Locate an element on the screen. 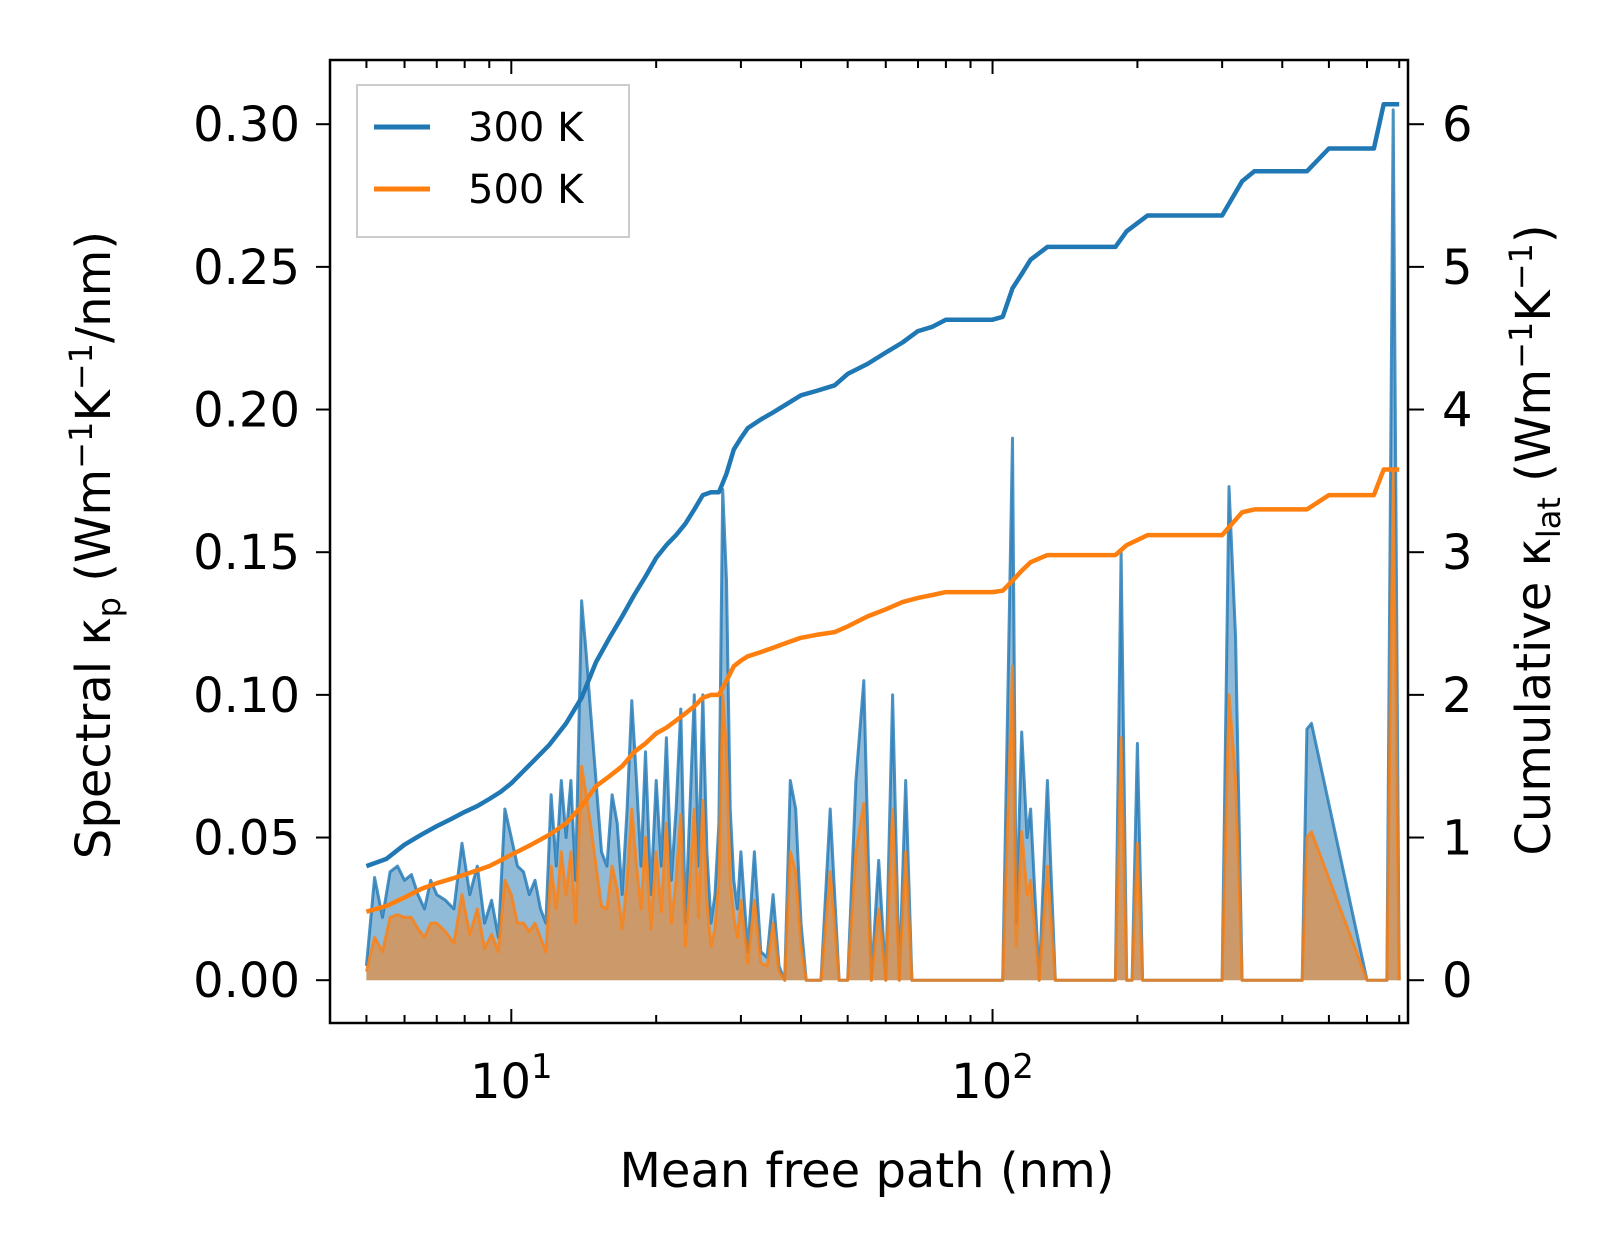  y-left-title-end: /nm) is located at coordinates (94, 287).